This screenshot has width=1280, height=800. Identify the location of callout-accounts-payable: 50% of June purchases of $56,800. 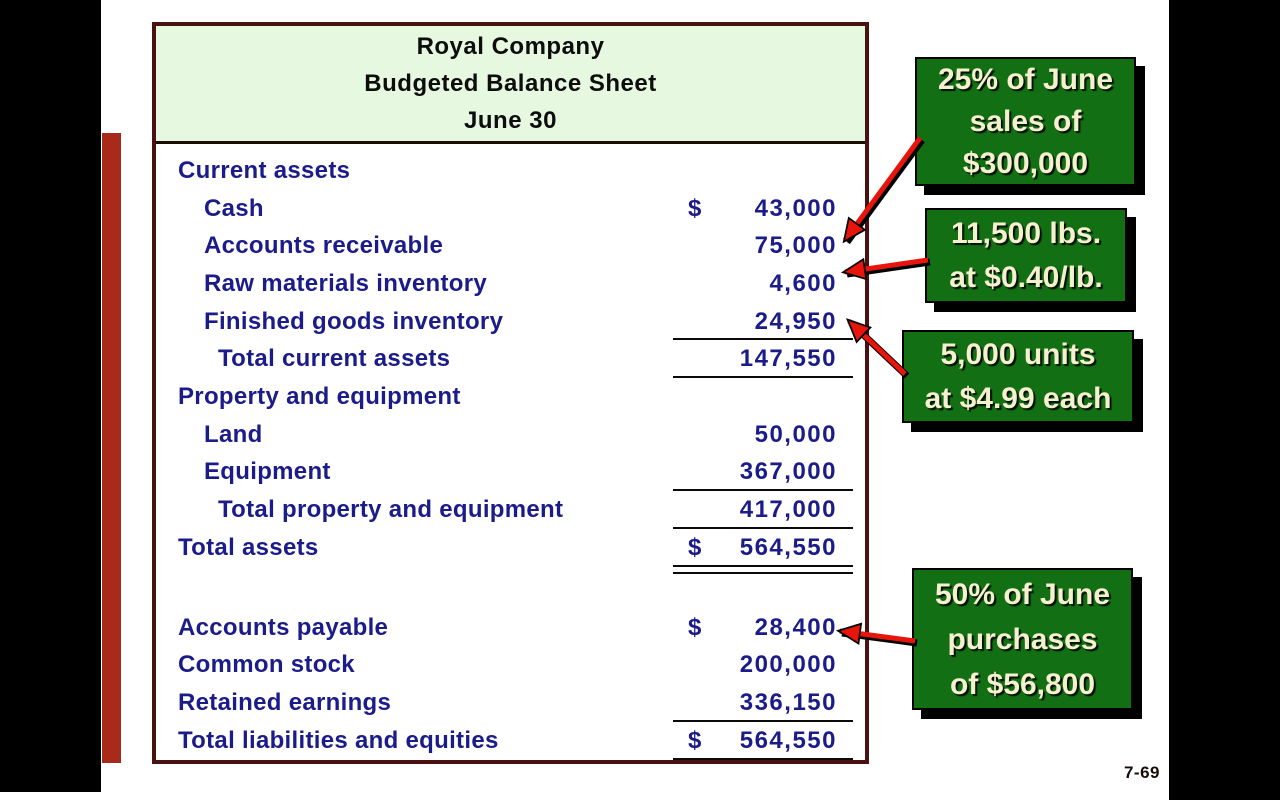
(1022, 639).